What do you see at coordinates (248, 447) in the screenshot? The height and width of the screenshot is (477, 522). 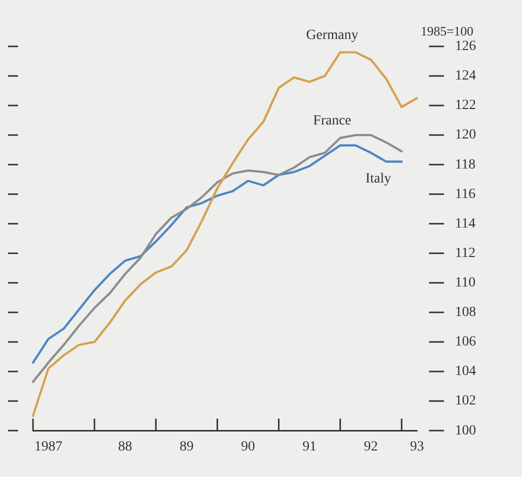 I see `x-tick-label: 90` at bounding box center [248, 447].